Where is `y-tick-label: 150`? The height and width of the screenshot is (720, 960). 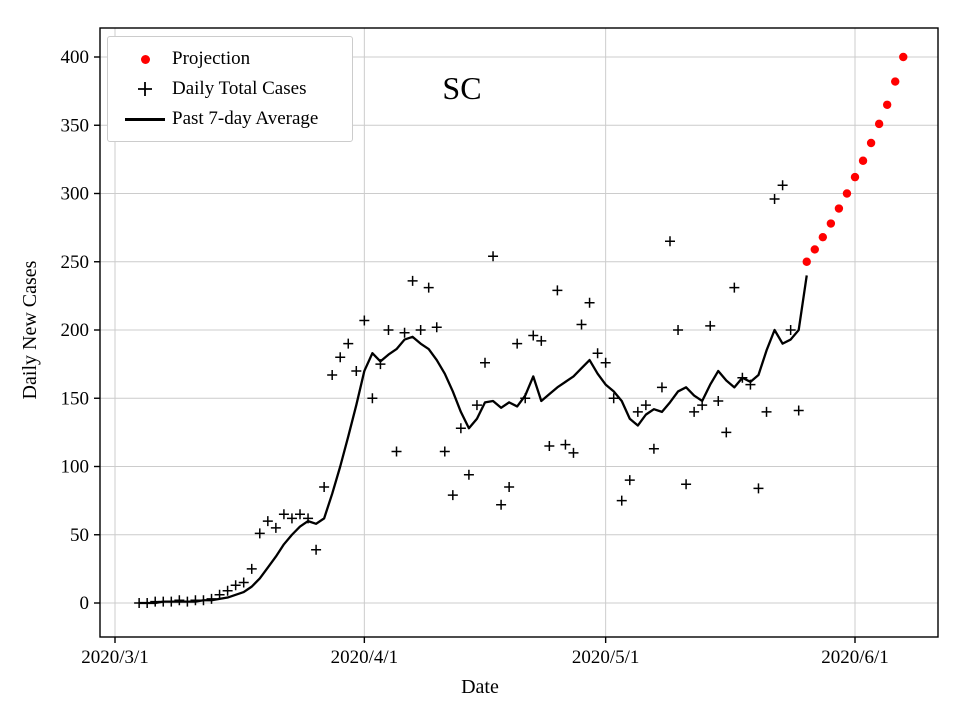
y-tick-label: 150 is located at coordinates (75, 398).